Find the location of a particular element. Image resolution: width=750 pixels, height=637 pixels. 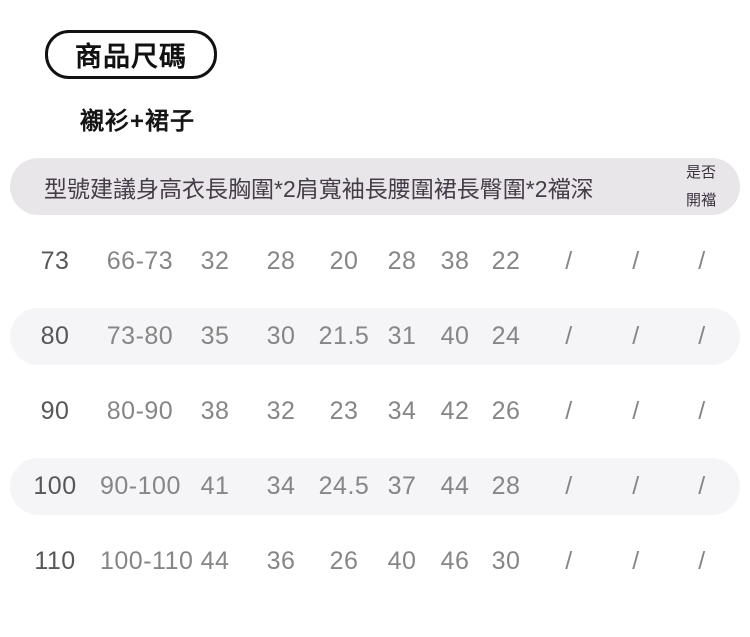

table-cell: 35 is located at coordinates (215, 336).